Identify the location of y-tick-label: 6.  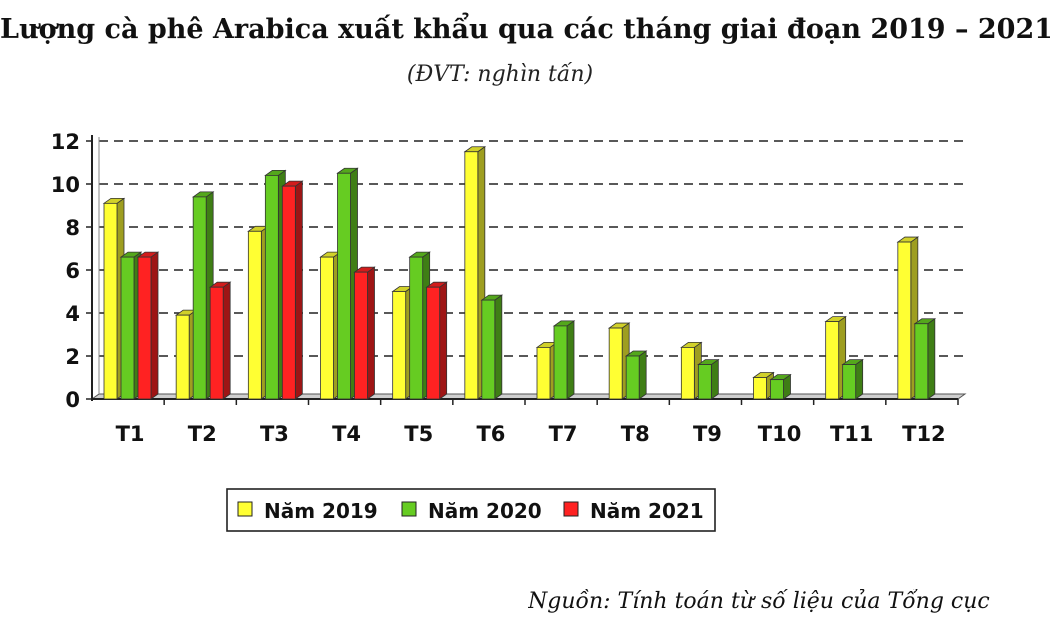
(72, 271).